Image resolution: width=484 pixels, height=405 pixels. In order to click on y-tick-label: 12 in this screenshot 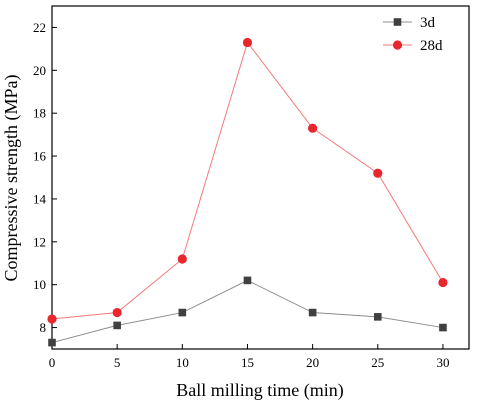, I will do `click(39, 241)`.